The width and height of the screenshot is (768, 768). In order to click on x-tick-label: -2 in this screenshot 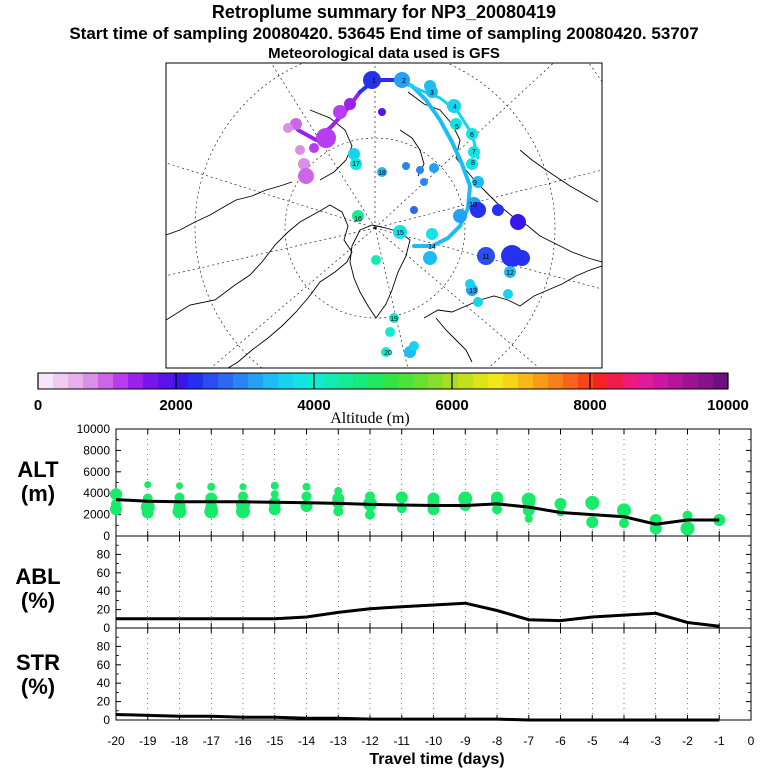, I will do `click(687, 741)`.